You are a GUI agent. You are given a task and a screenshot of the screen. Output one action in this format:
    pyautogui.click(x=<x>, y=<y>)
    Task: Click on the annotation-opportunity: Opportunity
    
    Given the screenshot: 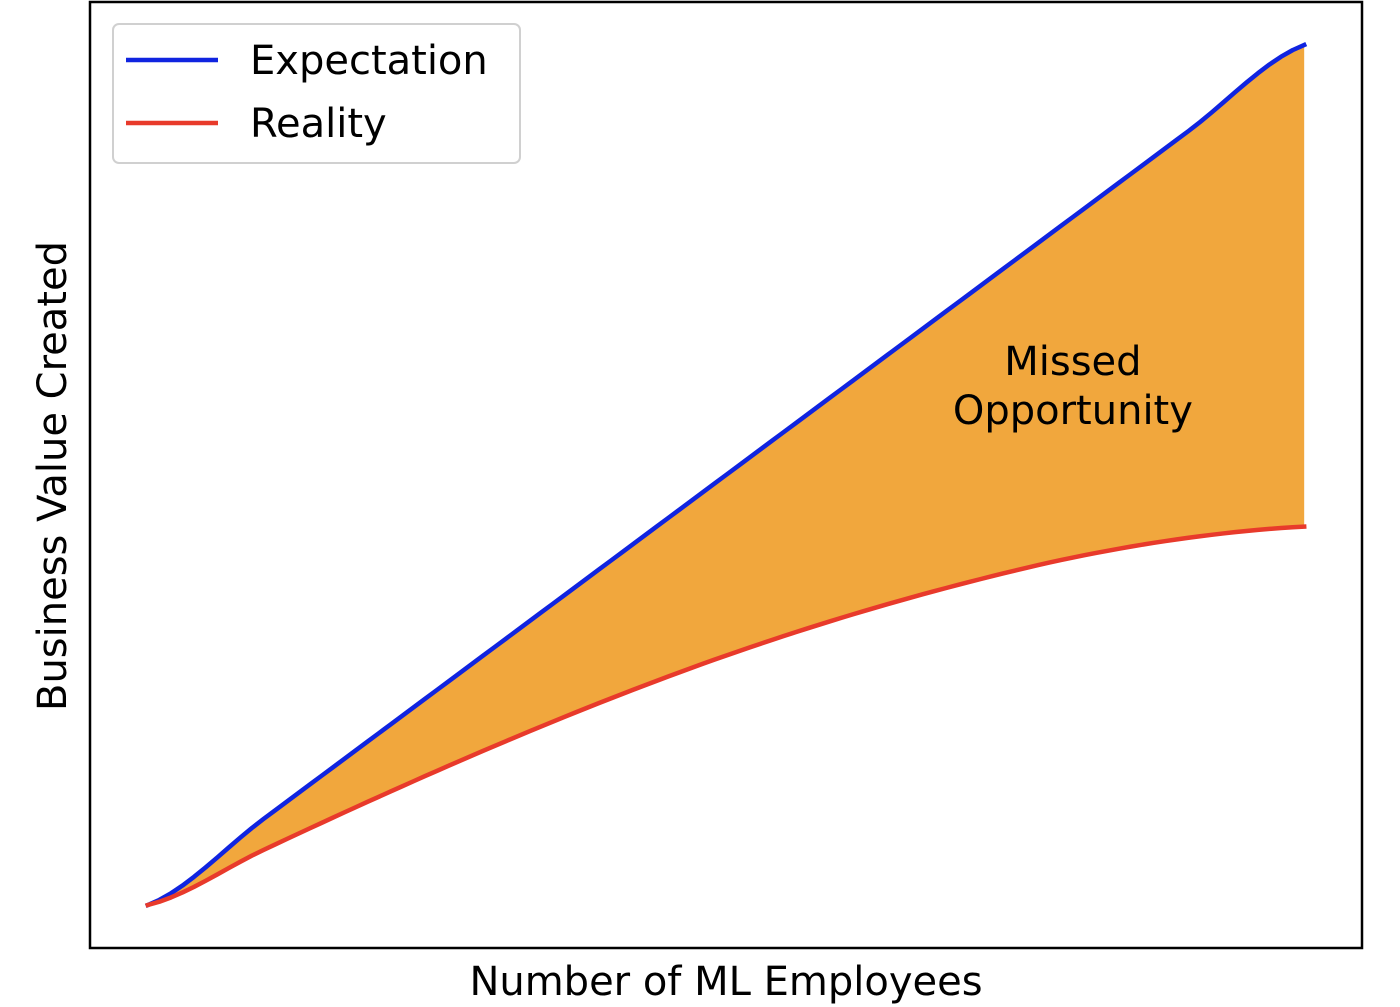 What is the action you would take?
    pyautogui.click(x=1073, y=411)
    